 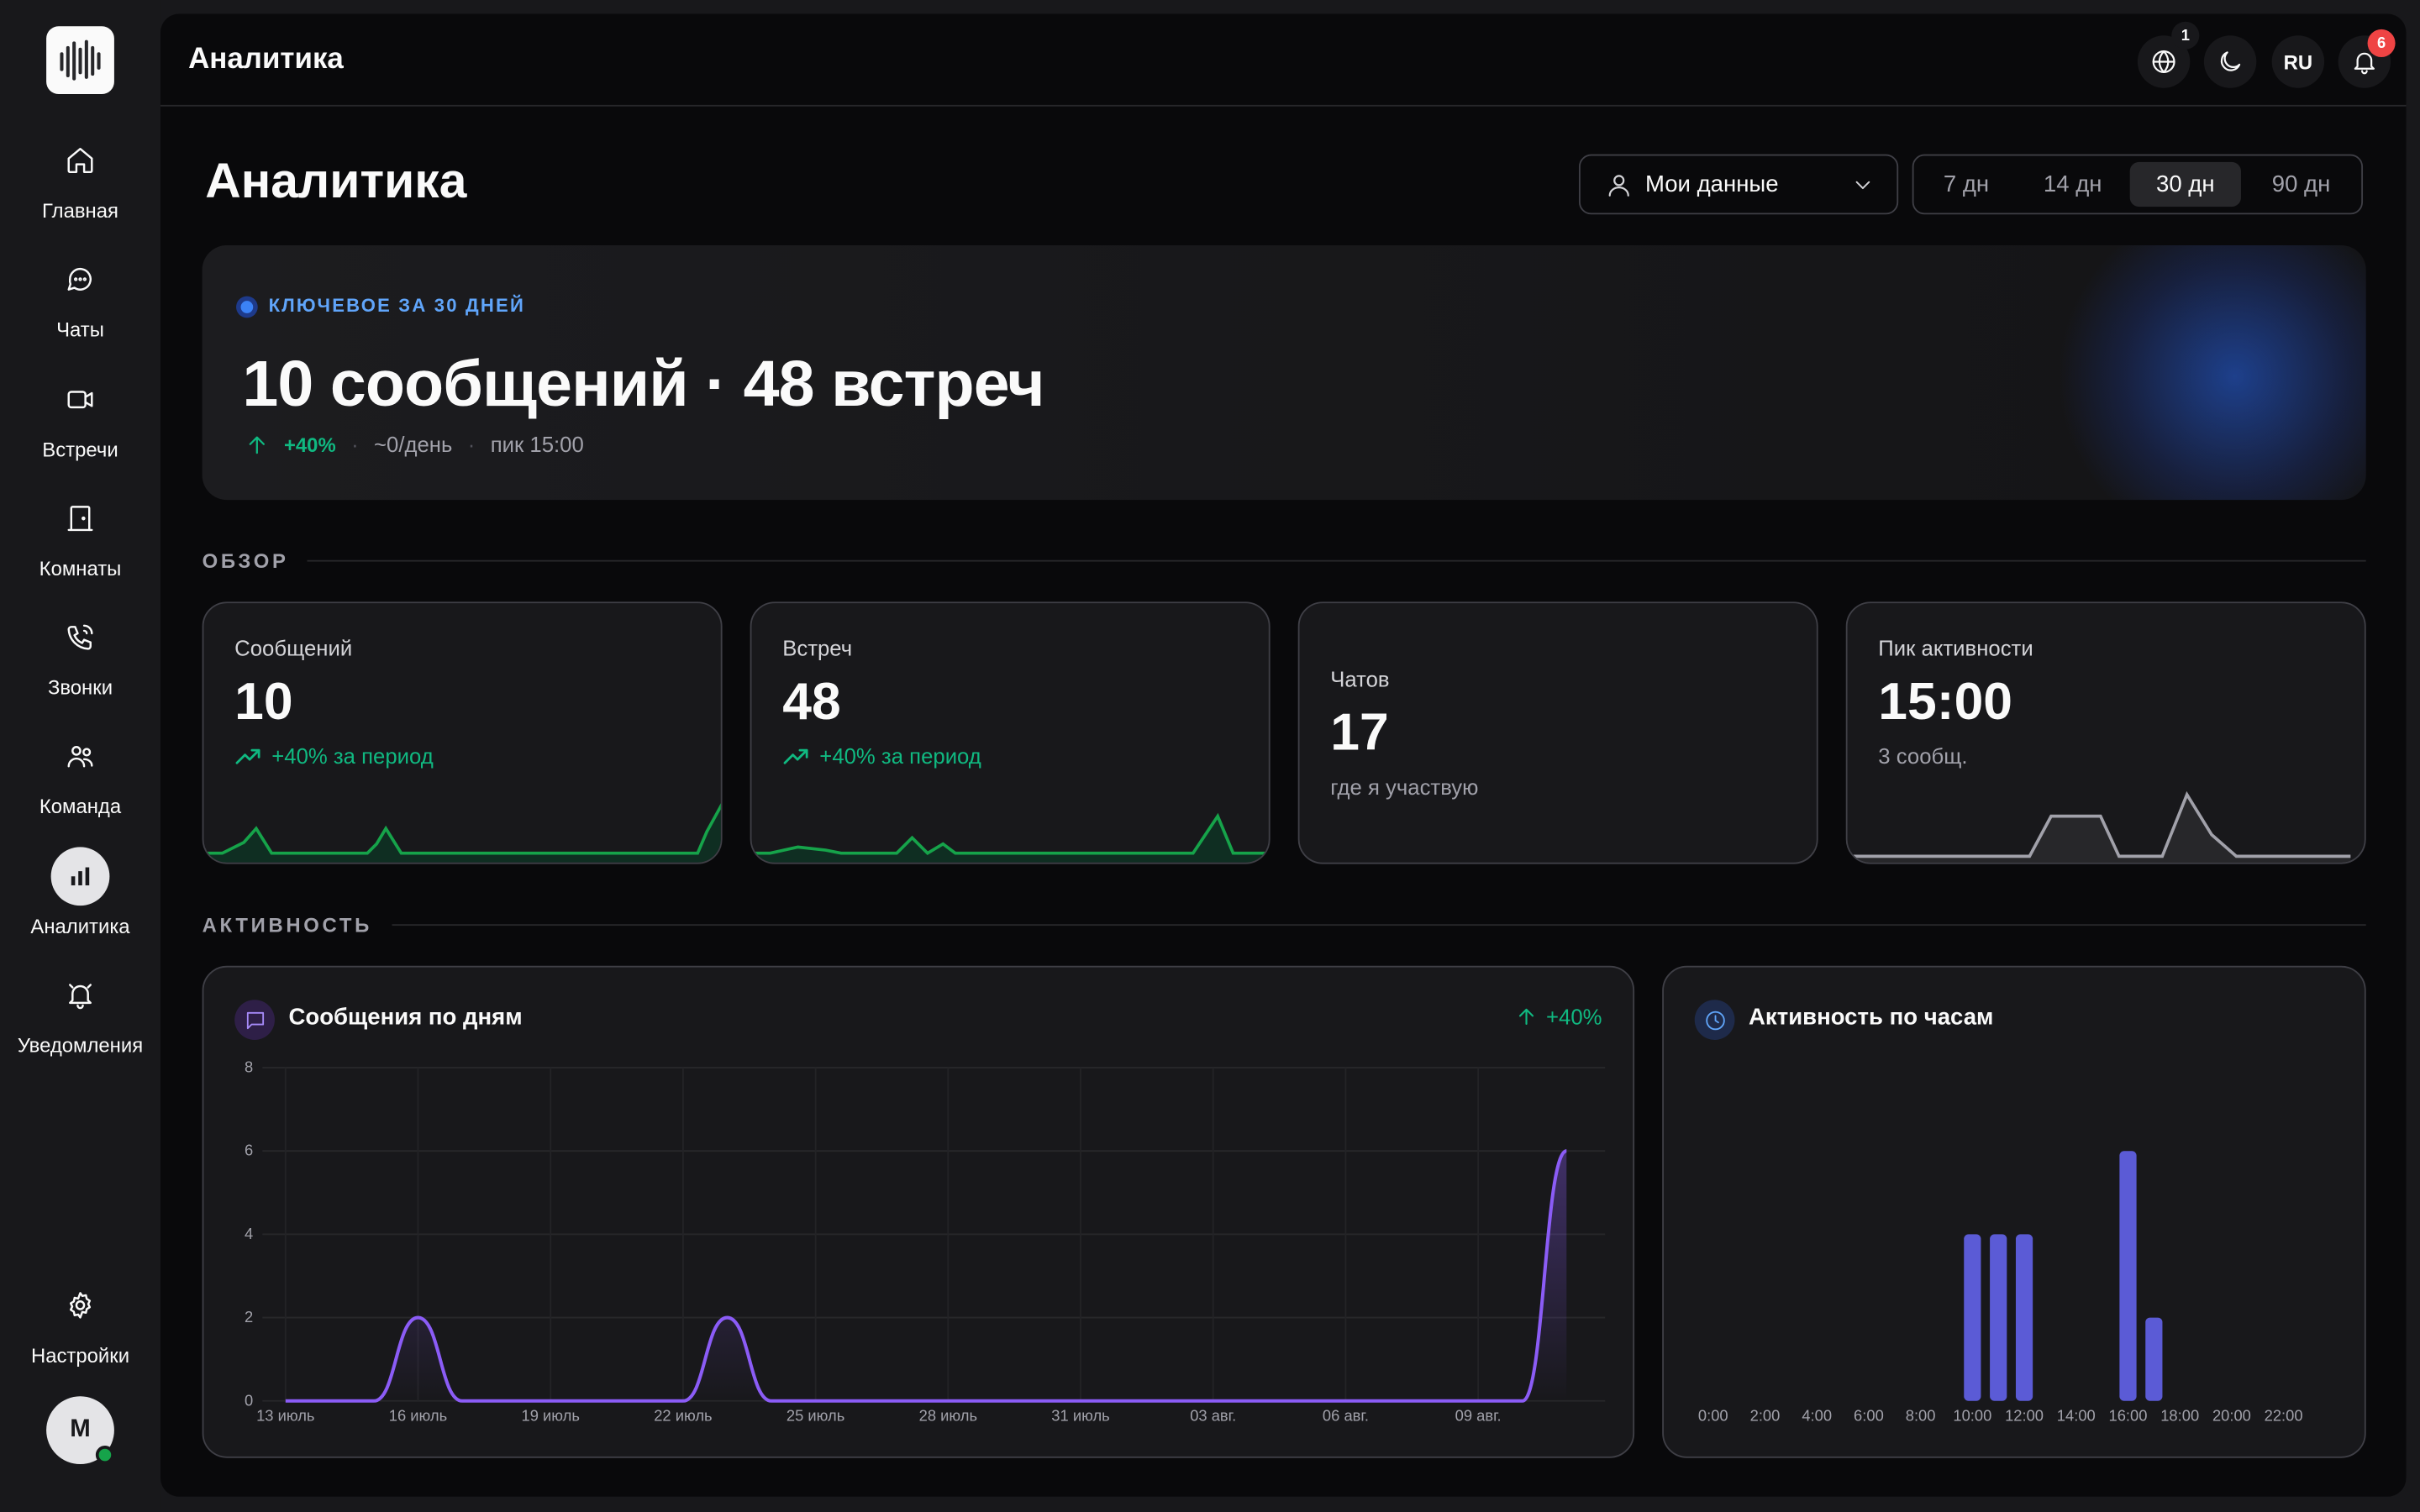 I want to click on sidebar-item-label: Настройки, so click(x=80, y=1355).